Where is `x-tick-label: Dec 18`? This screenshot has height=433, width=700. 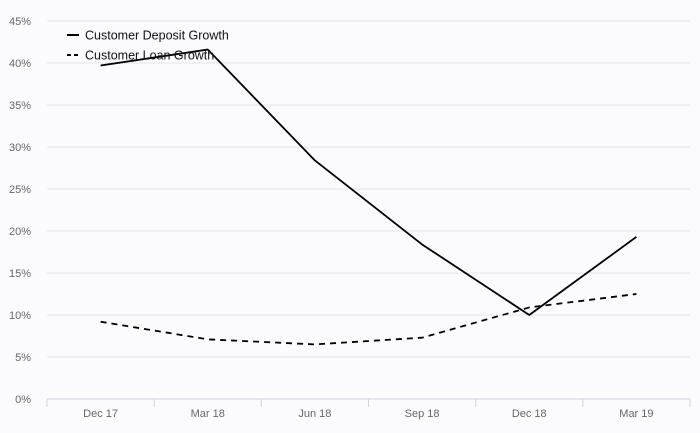
x-tick-label: Dec 18 is located at coordinates (529, 414).